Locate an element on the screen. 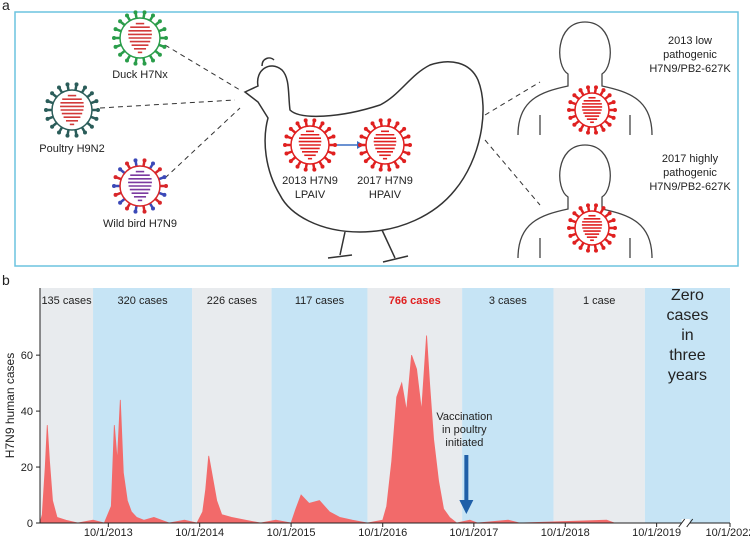  y-axis-title: H7N9 human cases is located at coordinates (10, 405).